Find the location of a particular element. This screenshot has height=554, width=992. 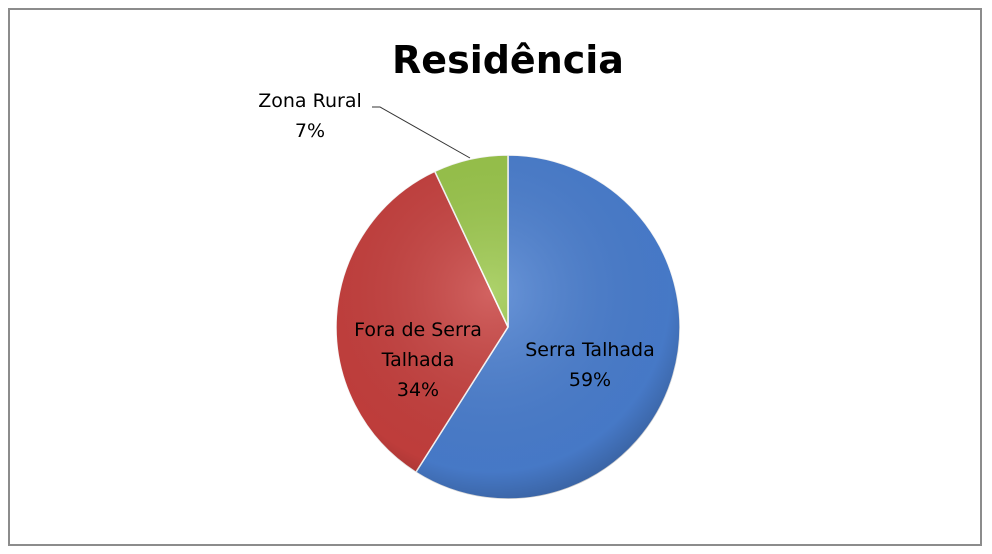

value-label: 7% is located at coordinates (310, 131).